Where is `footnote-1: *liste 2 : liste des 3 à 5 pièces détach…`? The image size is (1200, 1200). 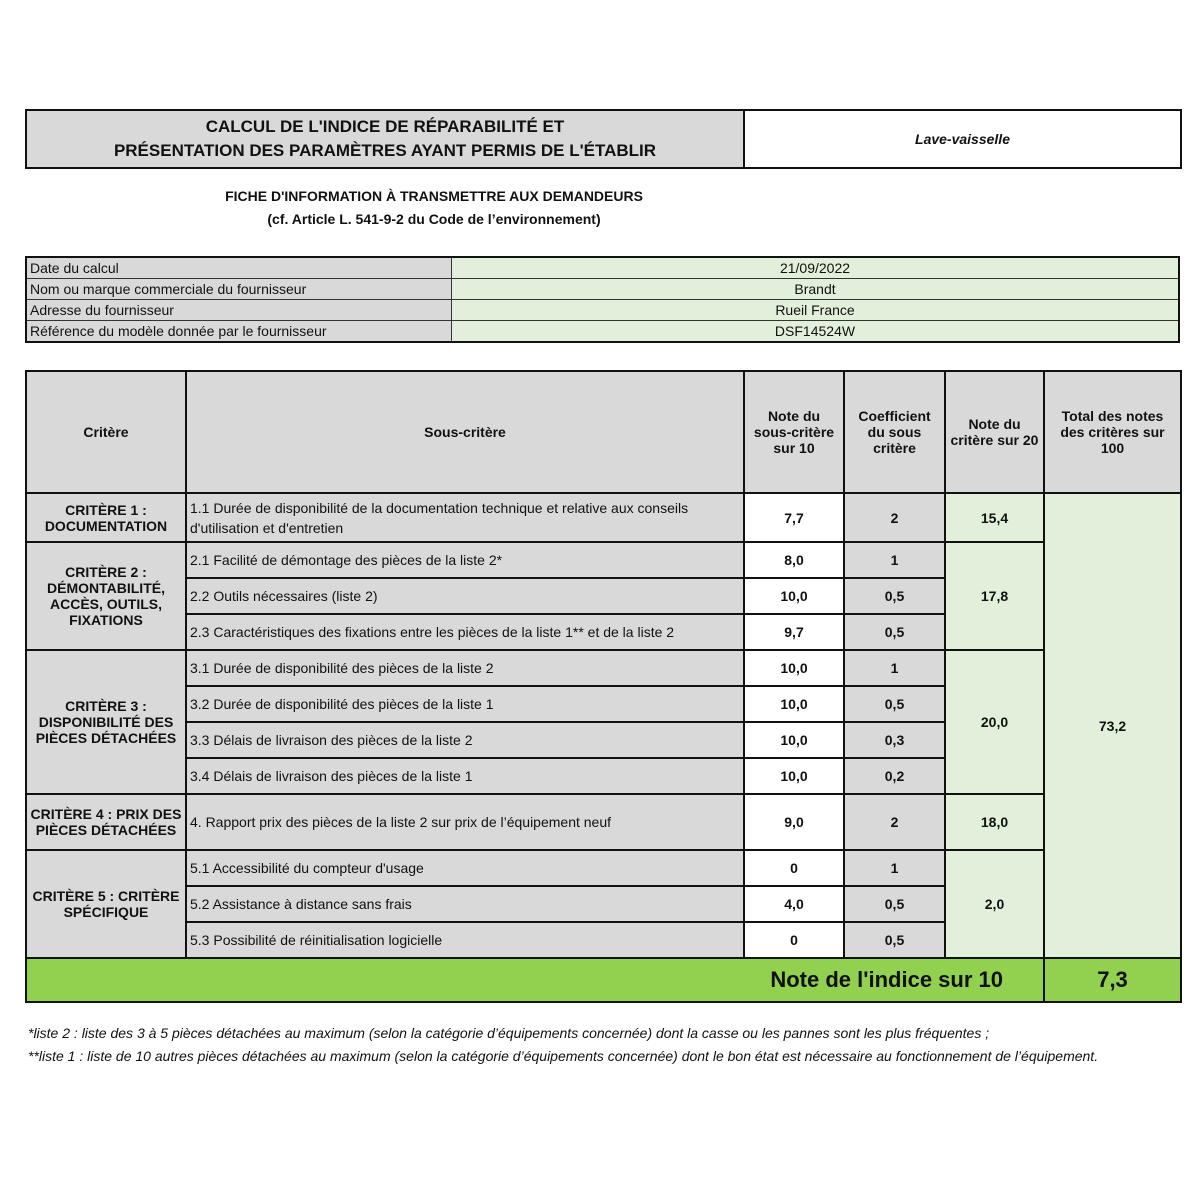
footnote-1: *liste 2 : liste des 3 à 5 pièces détach… is located at coordinates (509, 1033).